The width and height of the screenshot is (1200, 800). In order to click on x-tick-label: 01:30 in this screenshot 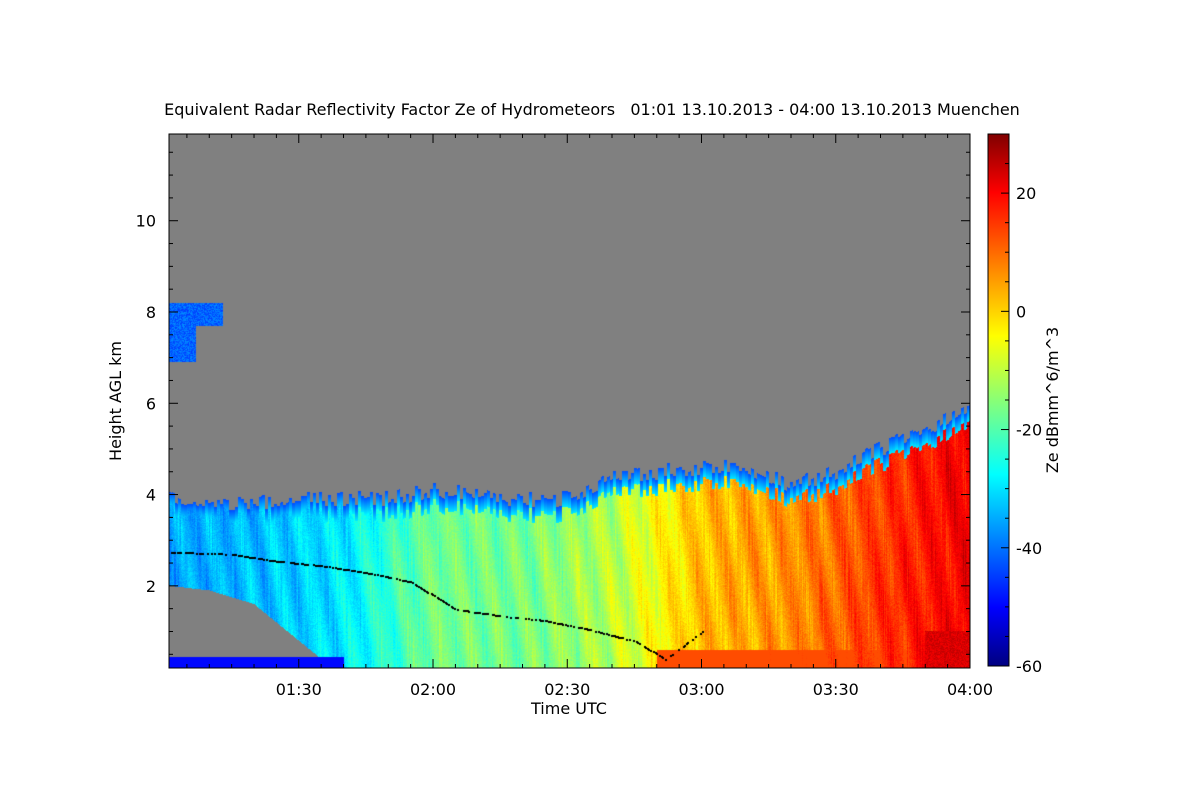, I will do `click(299, 689)`.